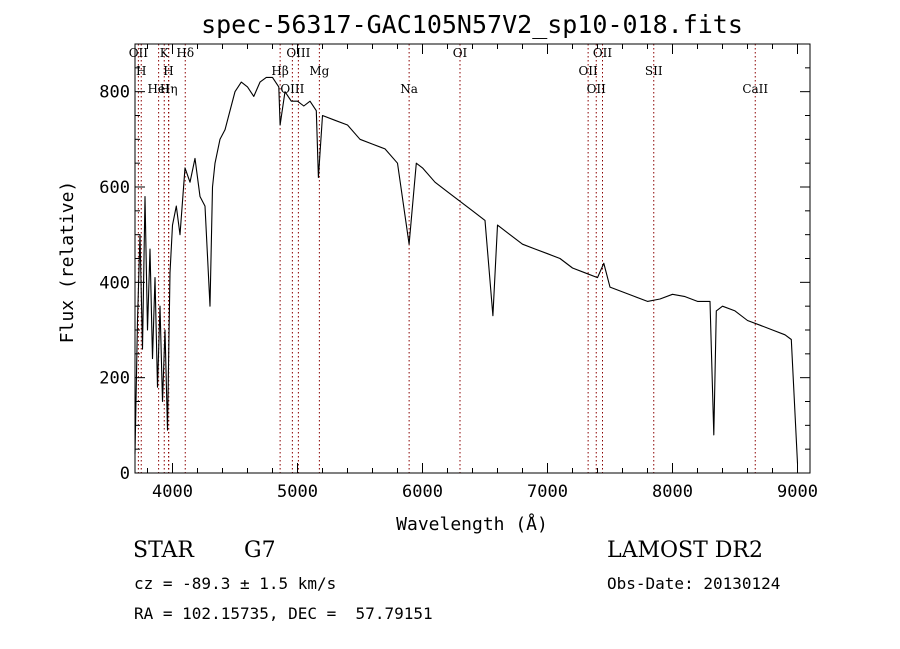 This screenshot has width=900, height=649. I want to click on object-class: STAR, so click(163, 550).